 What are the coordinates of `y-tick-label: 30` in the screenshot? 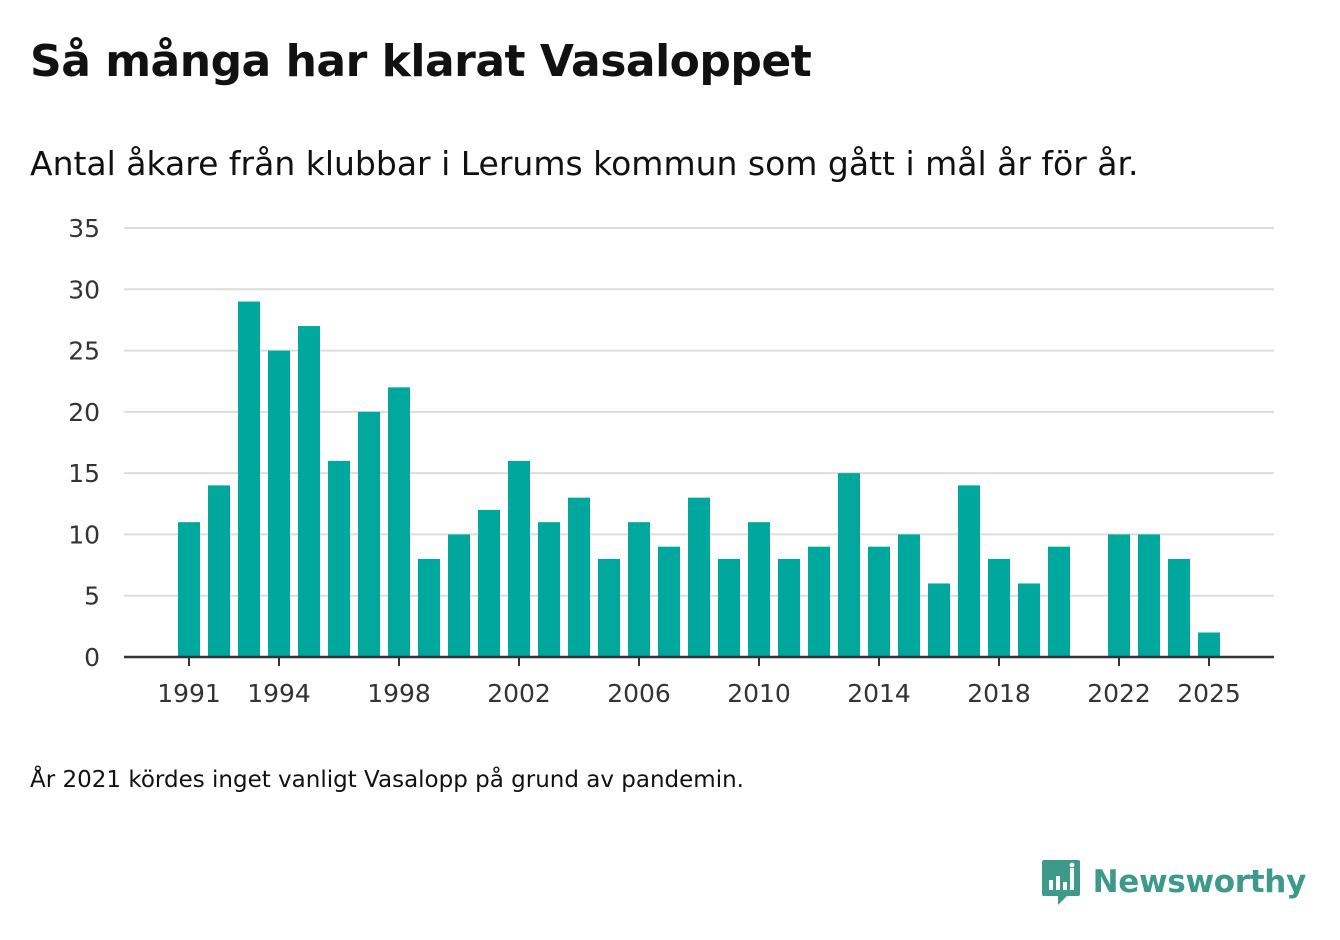 It's located at (84, 289).